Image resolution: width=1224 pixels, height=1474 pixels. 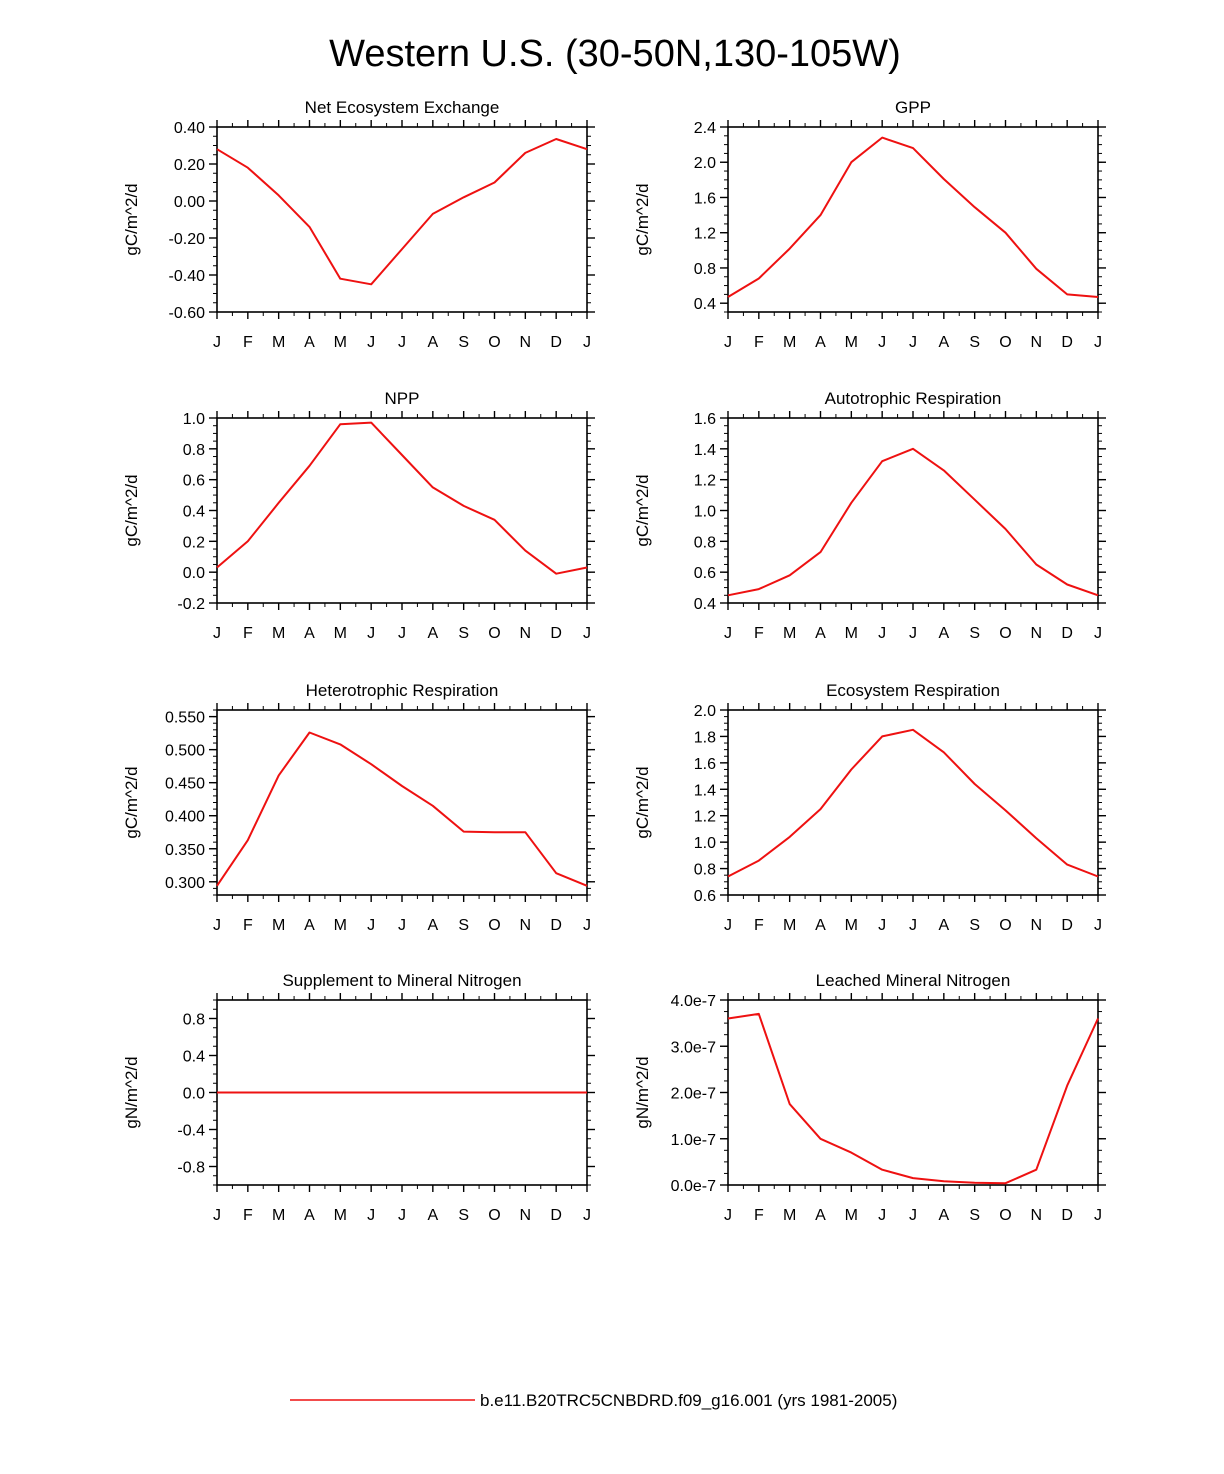 I want to click on y-tick-label: 2.0e-7, so click(x=693, y=1094).